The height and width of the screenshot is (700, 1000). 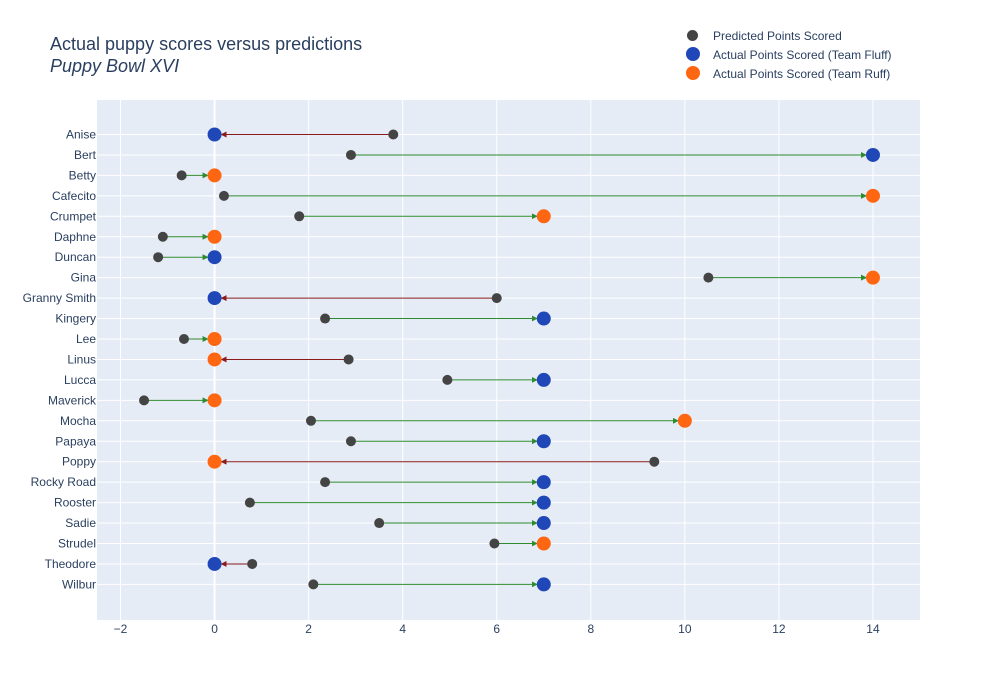 I want to click on x-tick-label: 6, so click(x=496, y=629).